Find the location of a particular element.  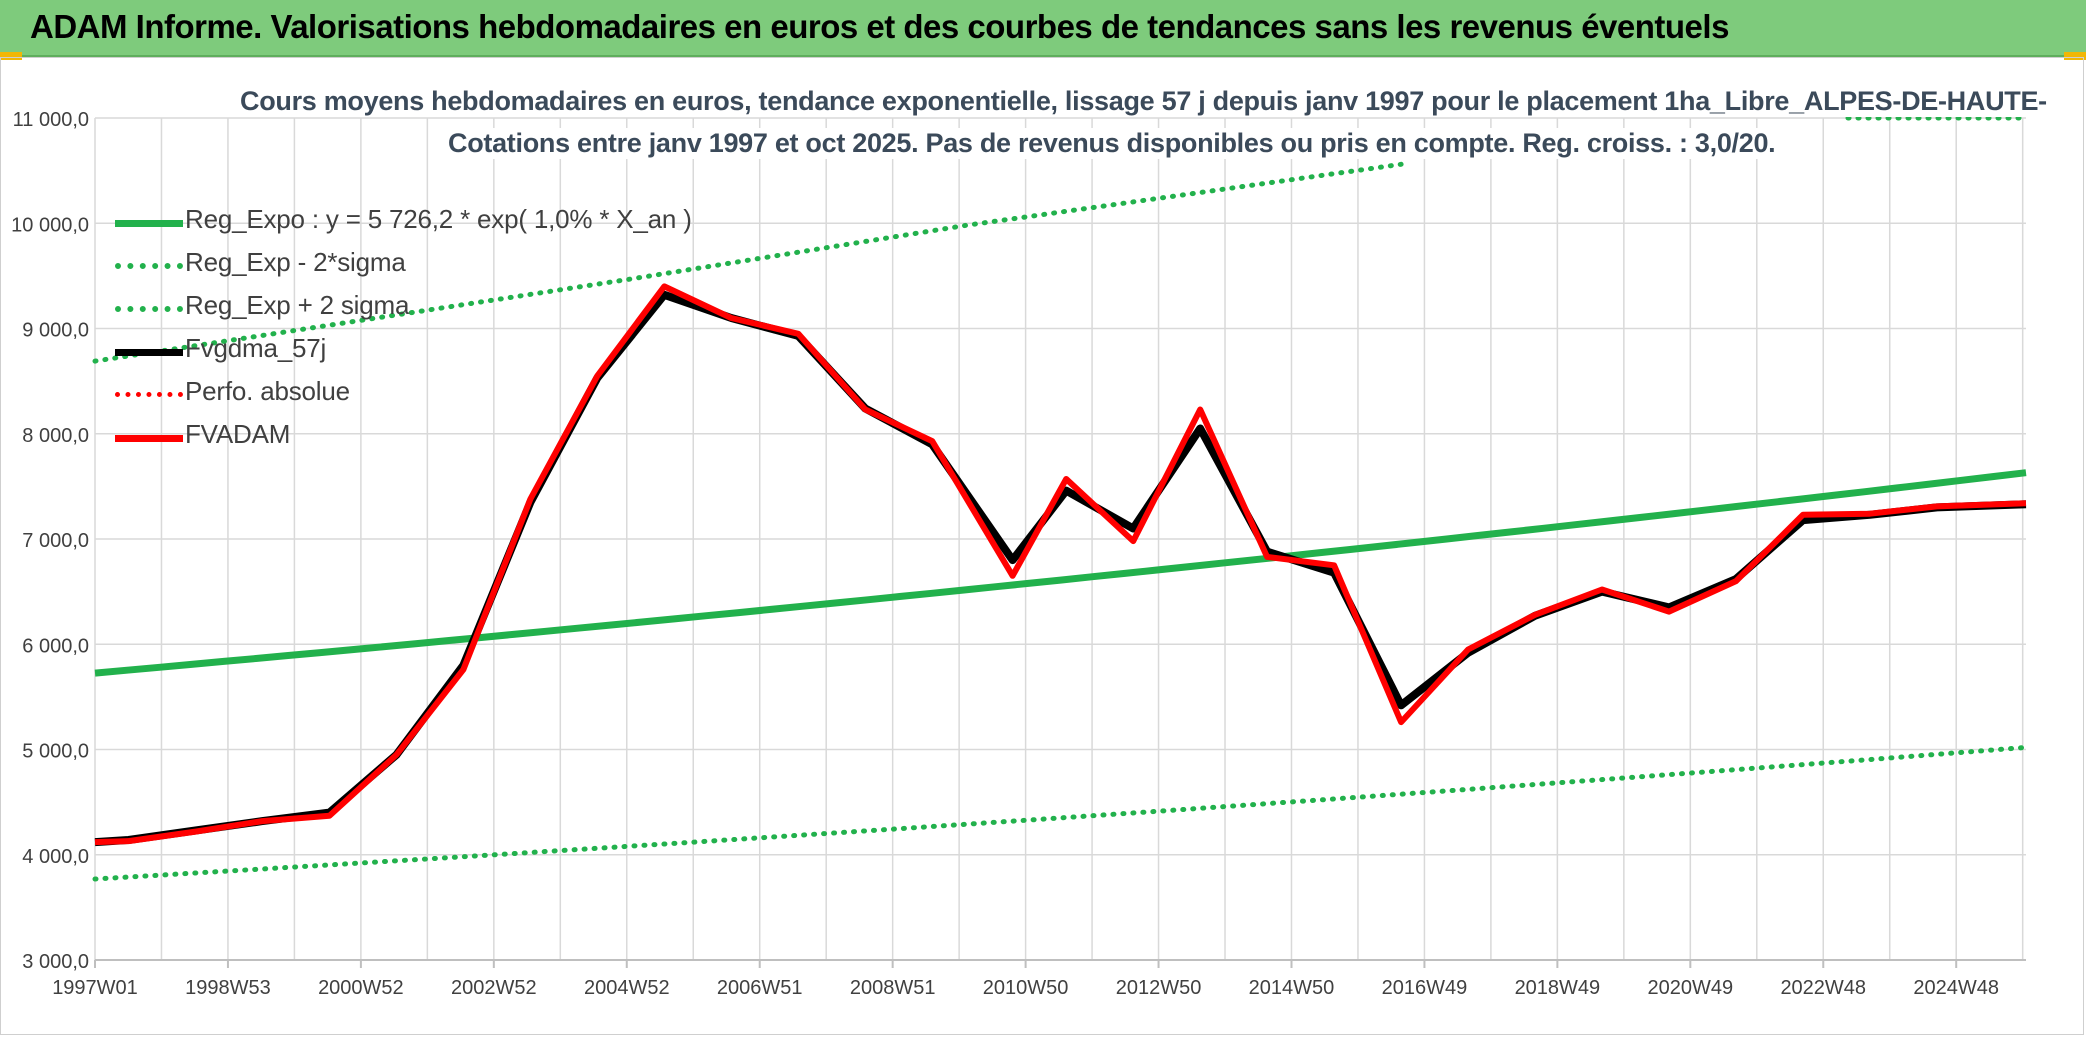

x-tick-label: 2012W50 is located at coordinates (1159, 988).